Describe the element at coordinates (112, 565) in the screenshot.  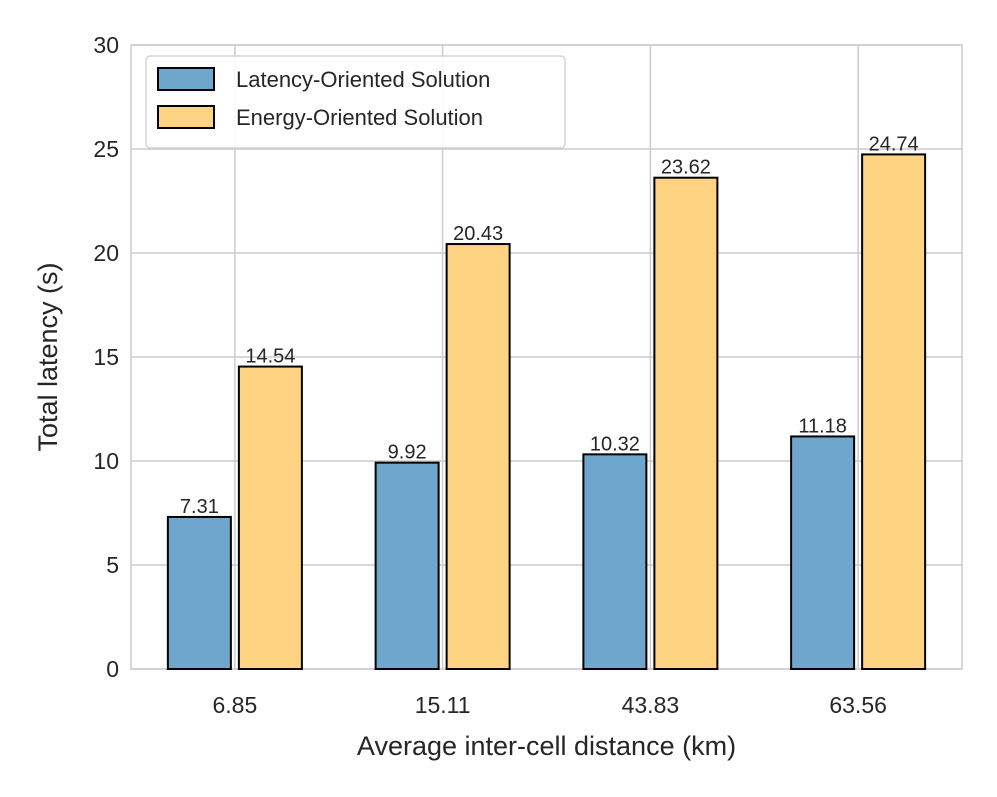
I see `y-tick-label: 5` at that location.